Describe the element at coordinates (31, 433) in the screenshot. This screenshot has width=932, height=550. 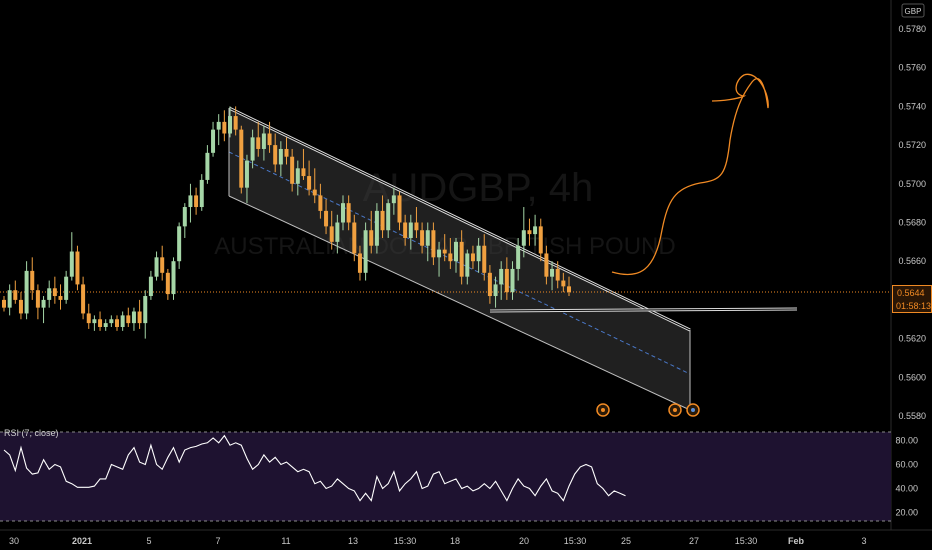
I see `rsi-legend: RSI (7, close)` at that location.